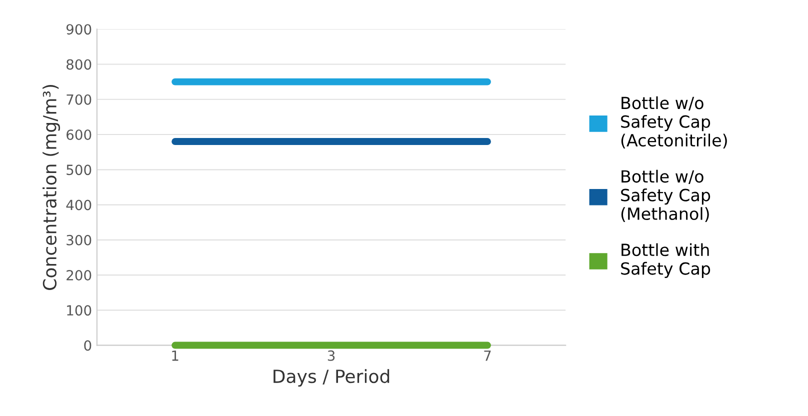 This screenshot has height=416, width=808. I want to click on x-tick-label: 1, so click(175, 355).